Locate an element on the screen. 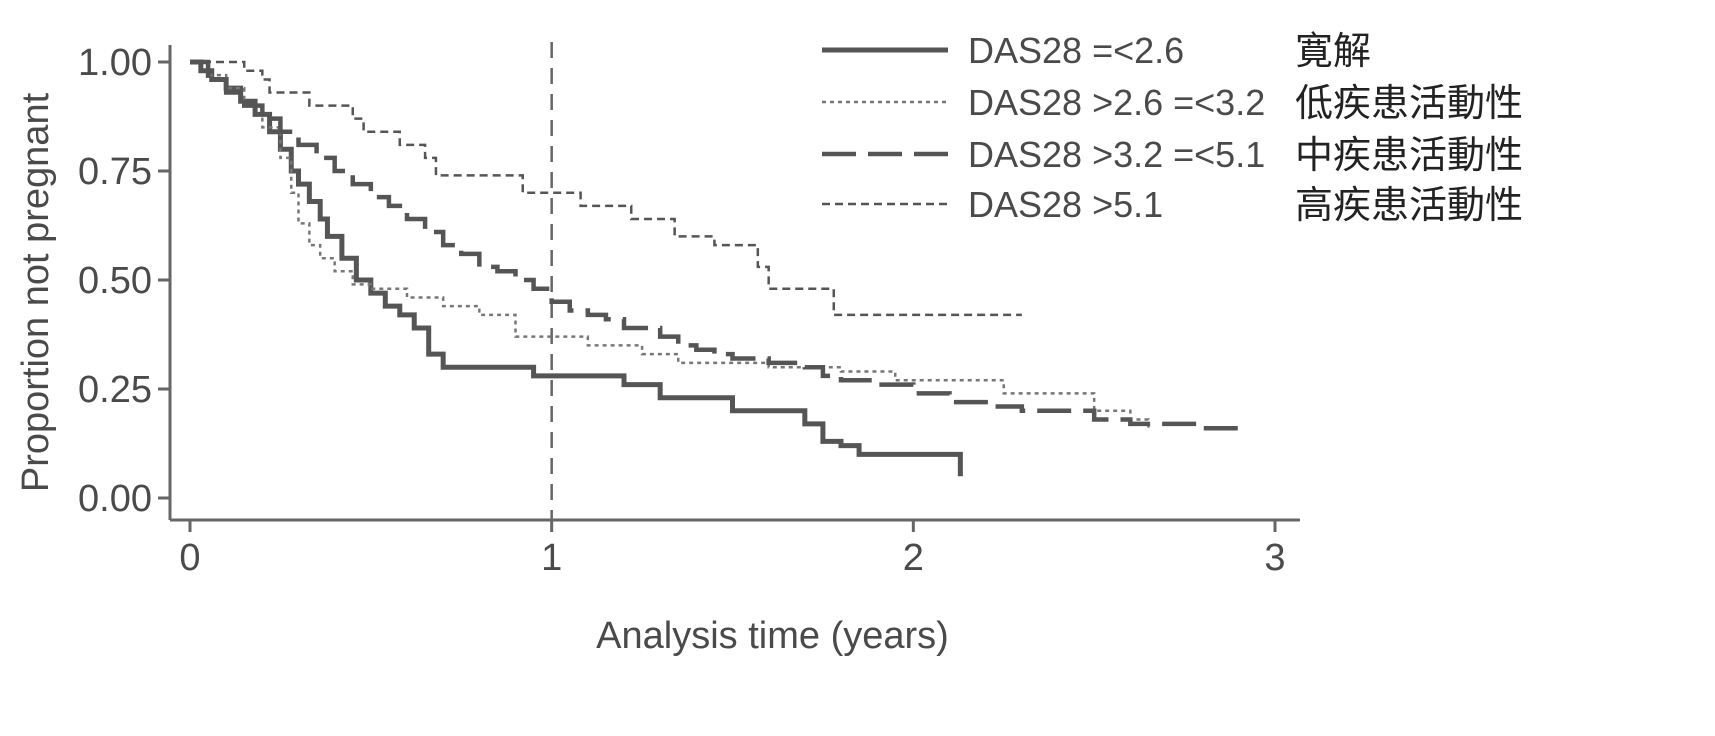  legend-label-jp-4: 高疾患活動性 is located at coordinates (1409, 205).